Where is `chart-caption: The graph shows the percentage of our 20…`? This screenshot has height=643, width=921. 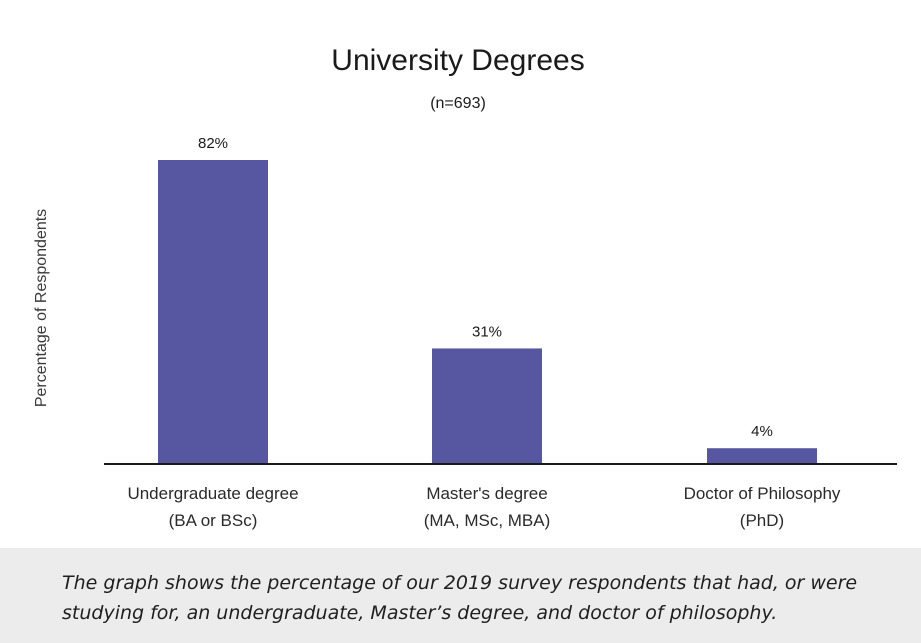 chart-caption: The graph shows the percentage of our 20… is located at coordinates (460, 598).